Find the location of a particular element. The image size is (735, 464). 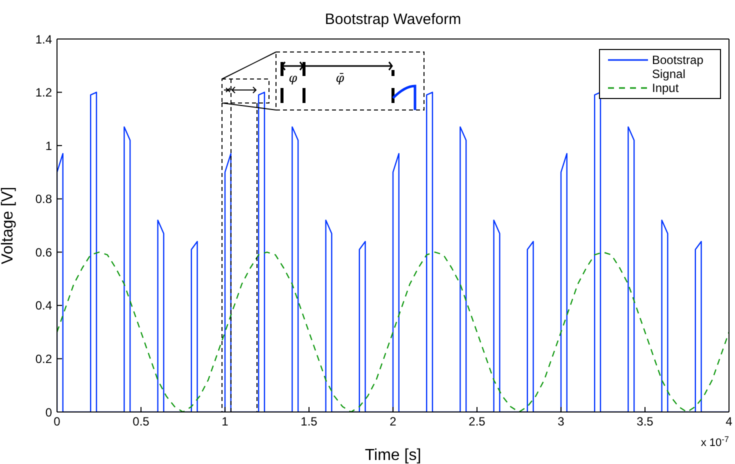

text: x 10$^{-7}$ is located at coordinates (715, 441).